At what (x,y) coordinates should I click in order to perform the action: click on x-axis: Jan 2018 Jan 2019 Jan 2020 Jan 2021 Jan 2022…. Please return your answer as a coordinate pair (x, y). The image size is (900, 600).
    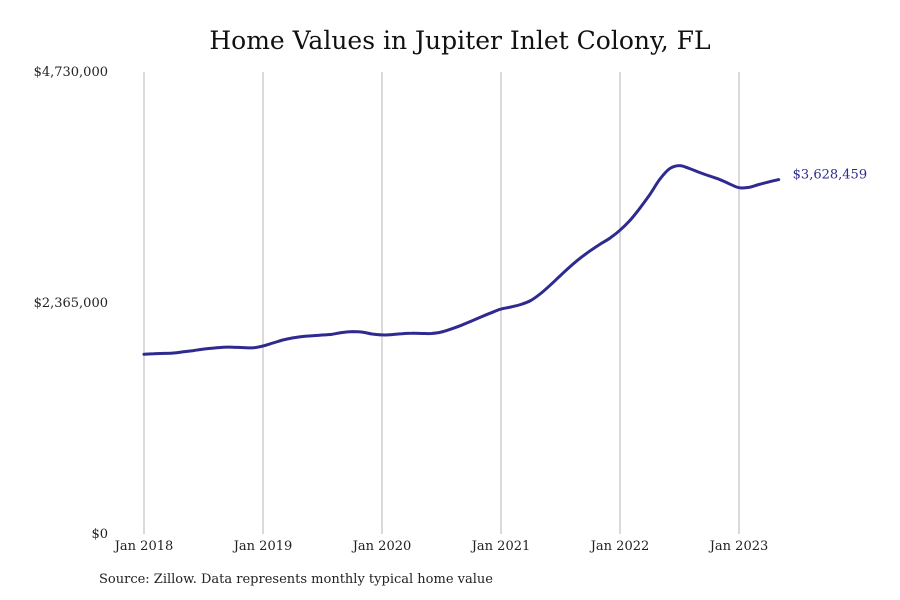
    Looking at the image, I should click on (441, 546).